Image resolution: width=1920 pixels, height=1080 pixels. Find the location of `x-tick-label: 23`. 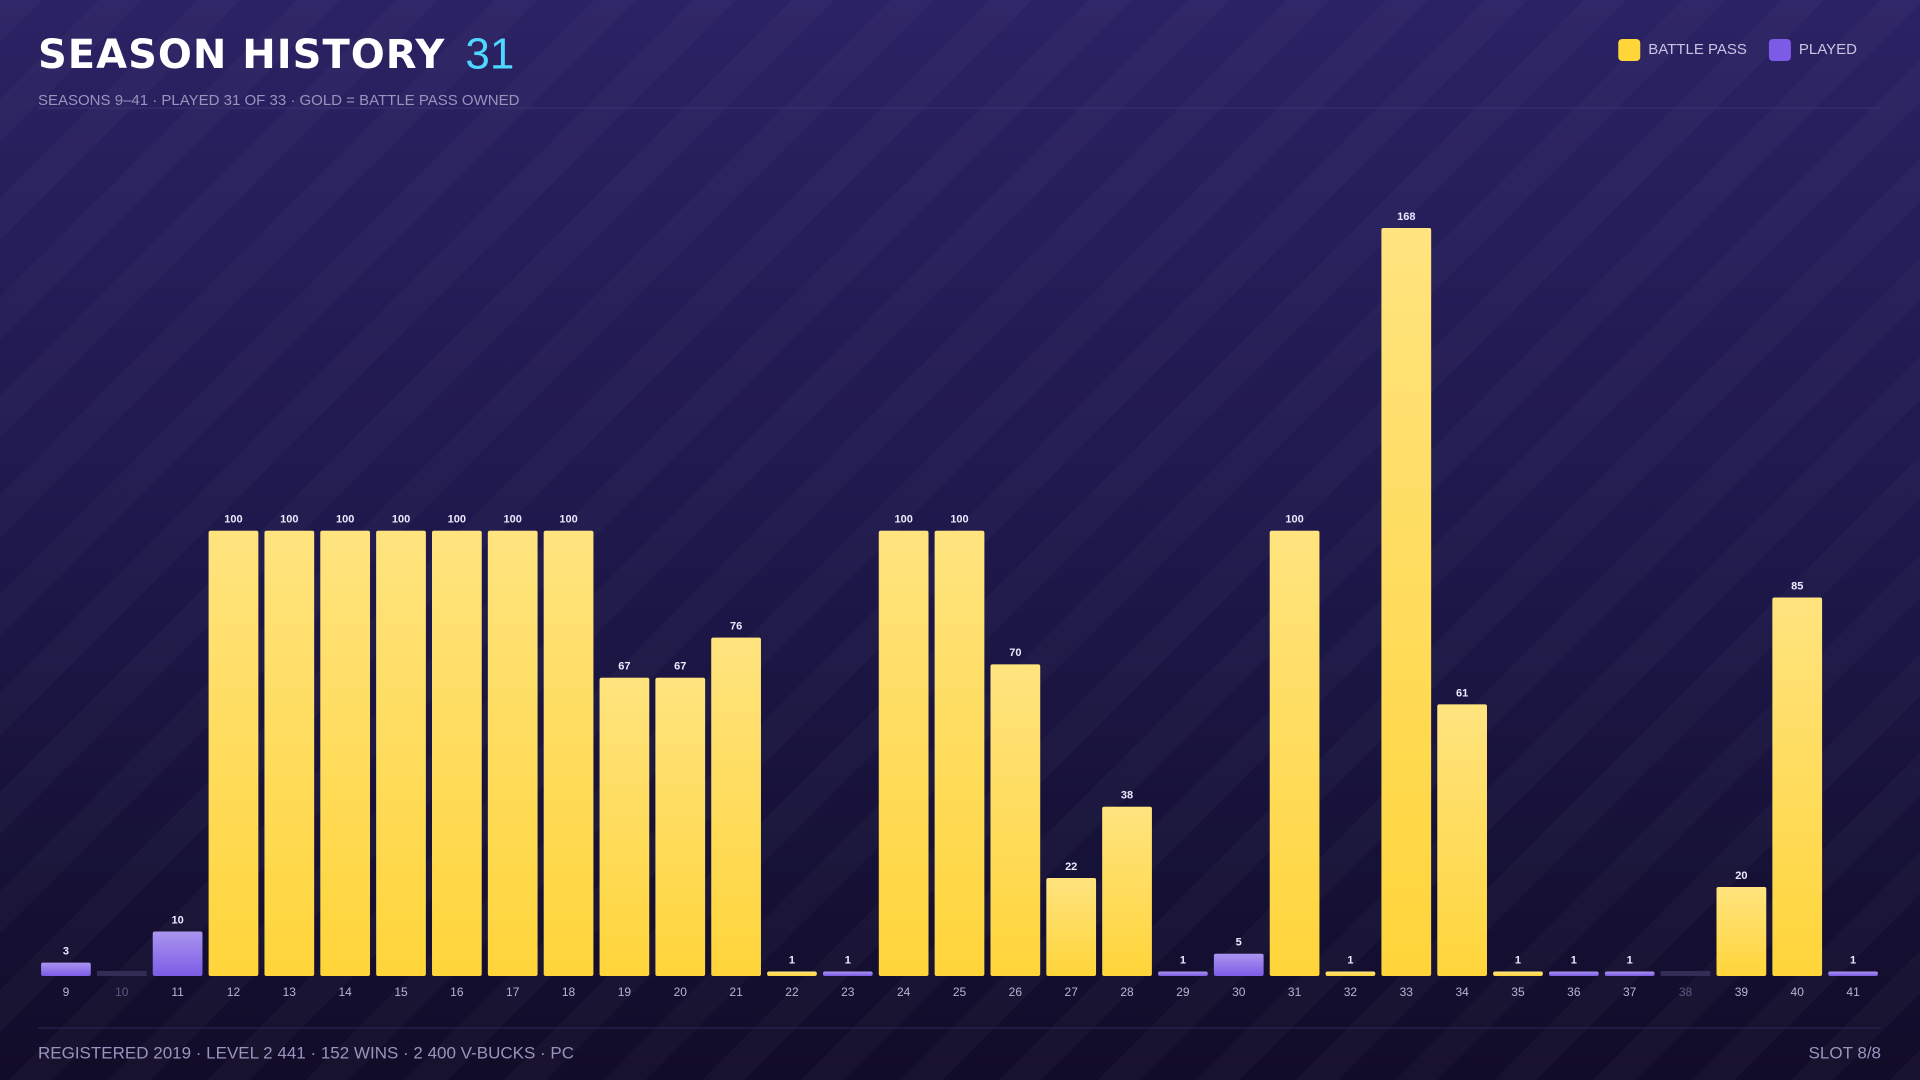

x-tick-label: 23 is located at coordinates (848, 992).